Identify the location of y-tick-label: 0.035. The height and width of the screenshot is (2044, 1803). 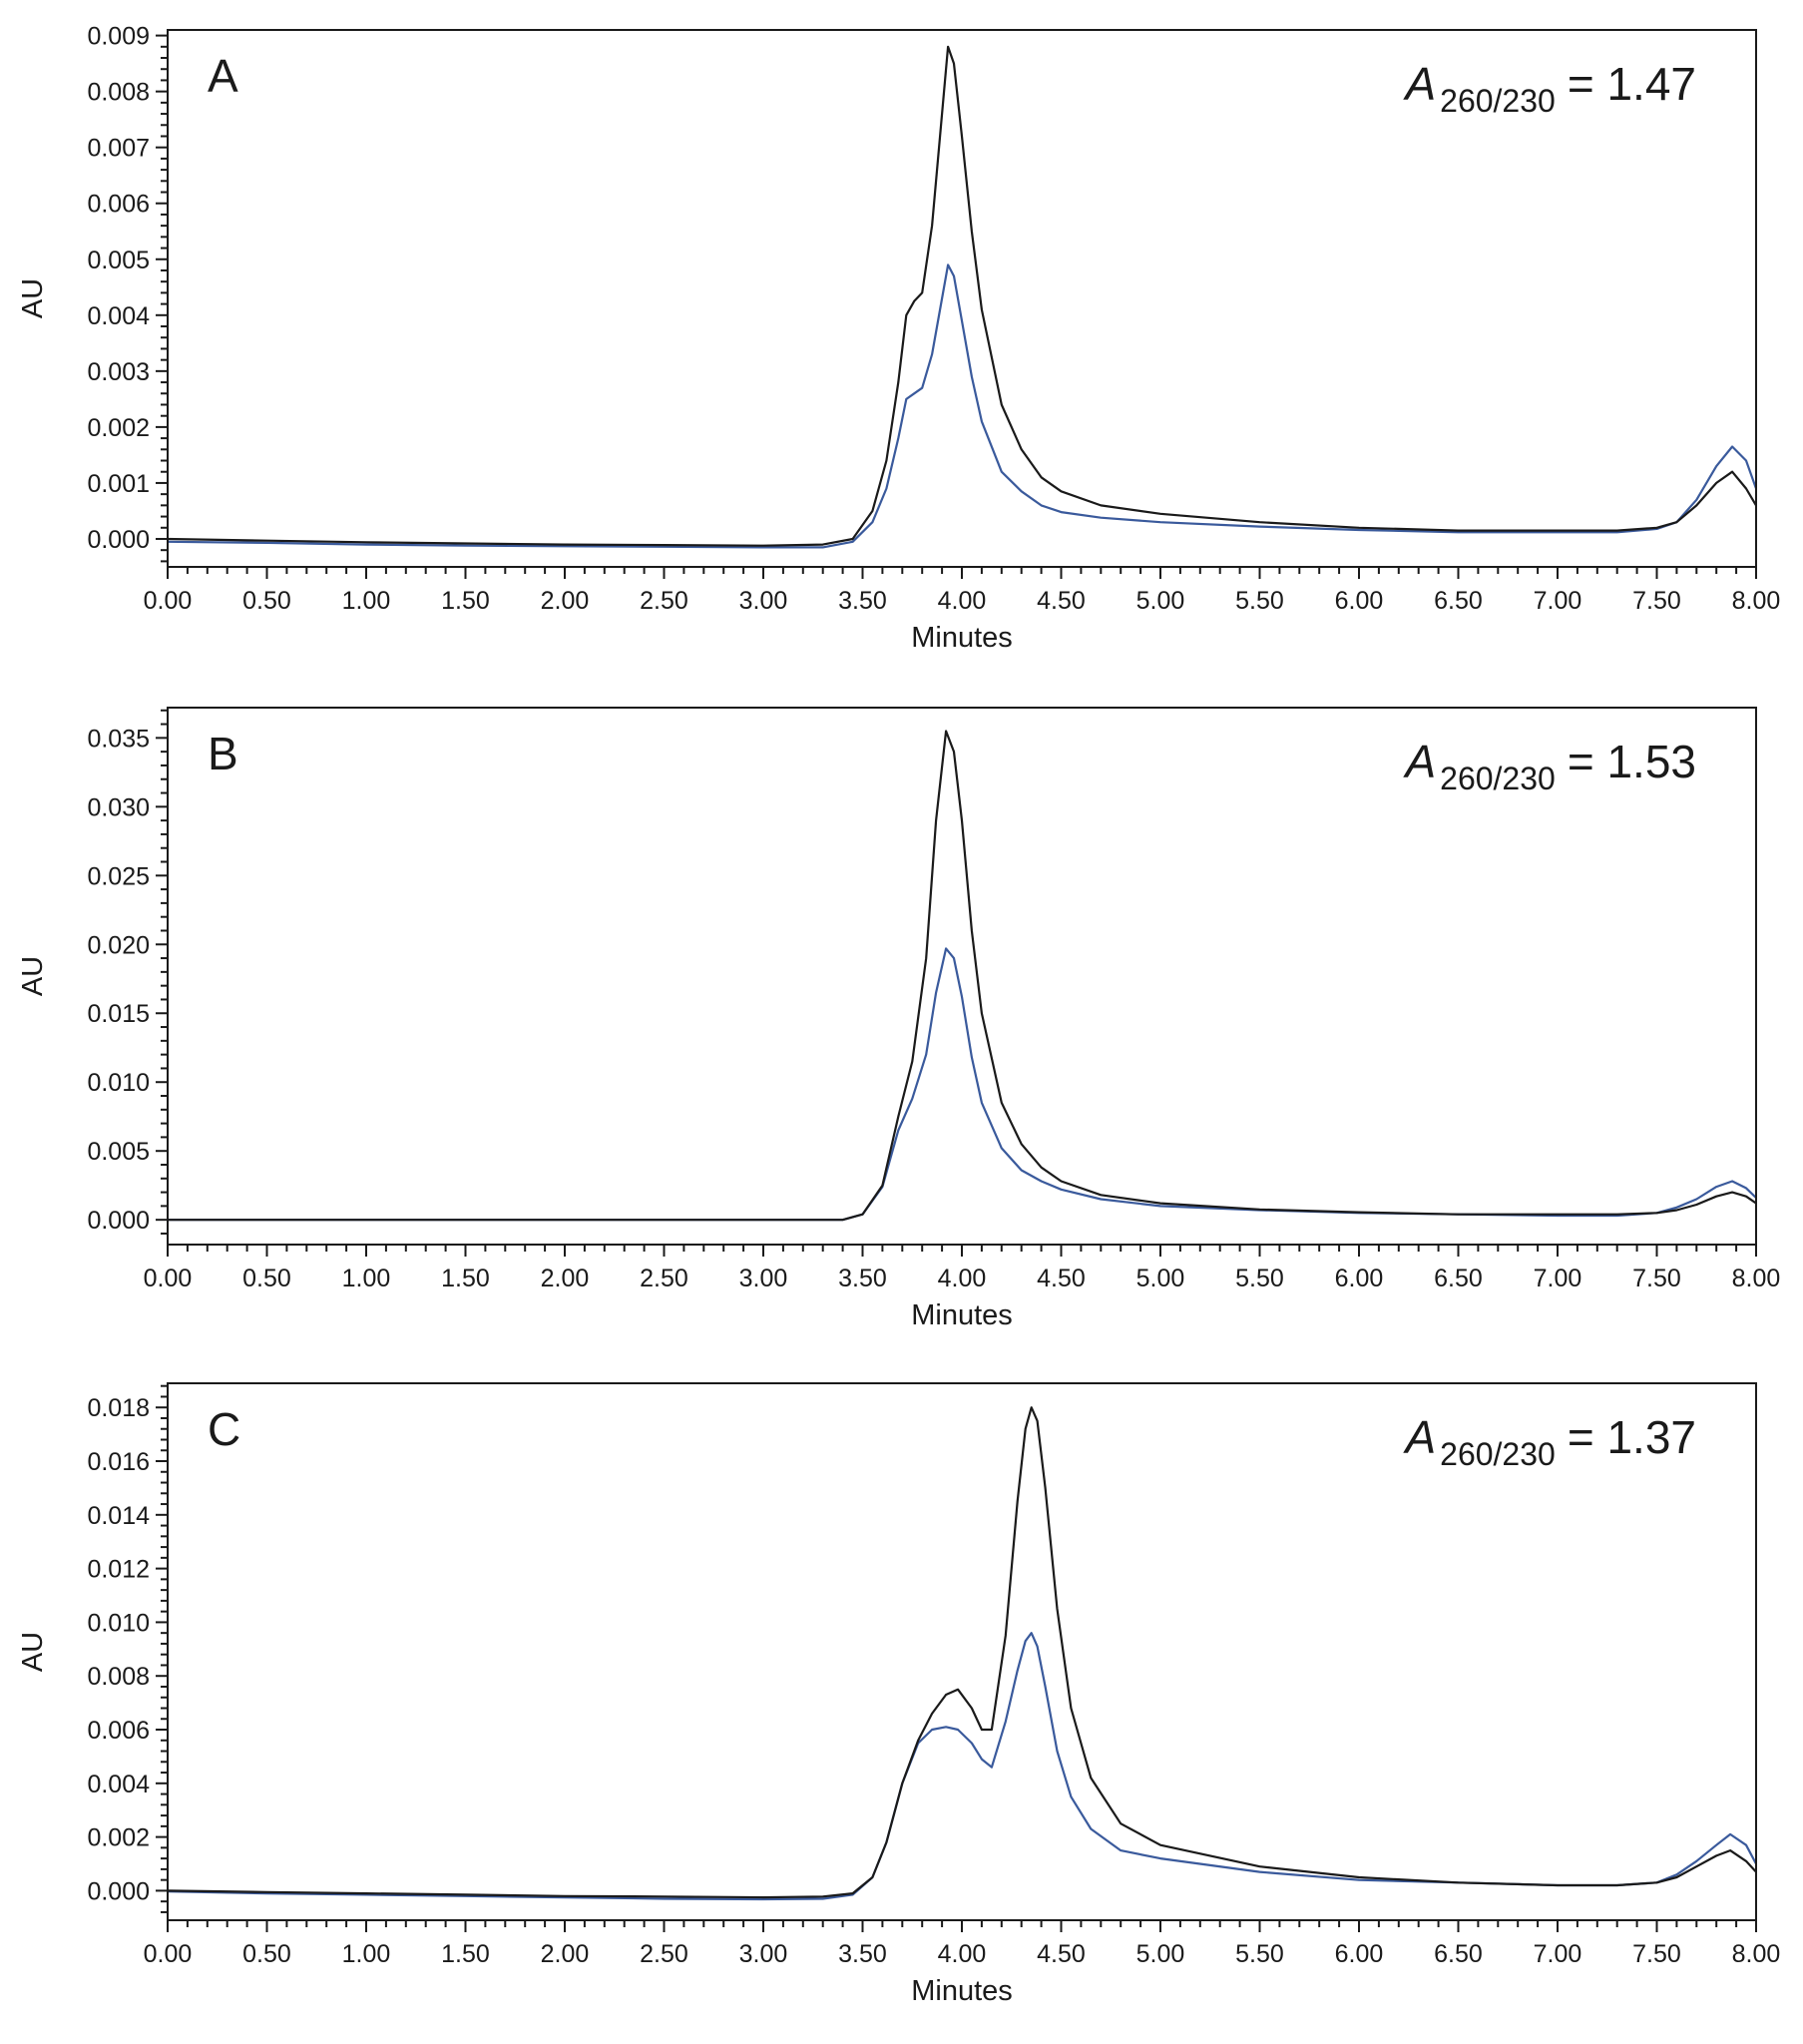
(118, 739).